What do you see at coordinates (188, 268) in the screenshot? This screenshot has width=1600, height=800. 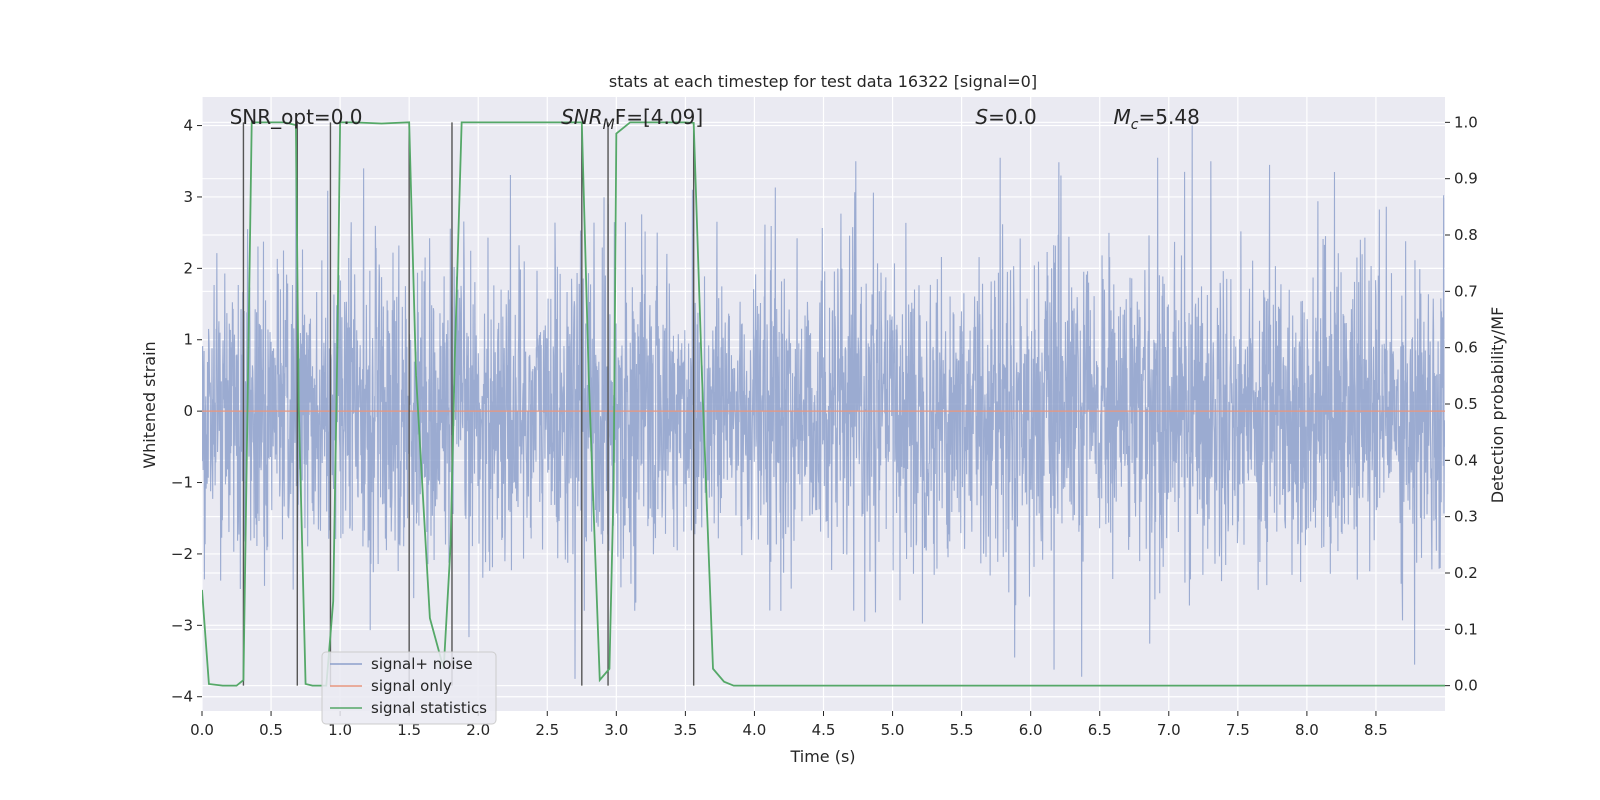 I see `y-tick-label: 2` at bounding box center [188, 268].